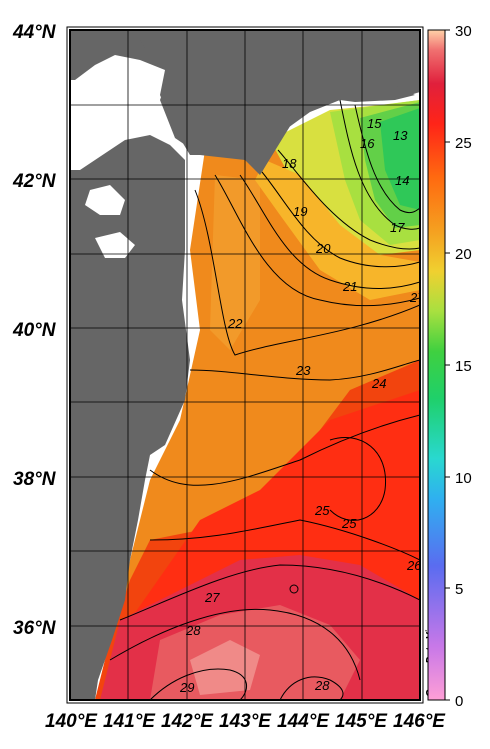 Image resolution: width=490 pixels, height=749 pixels. What do you see at coordinates (349, 523) in the screenshot?
I see `contour-label-25b: 25` at bounding box center [349, 523].